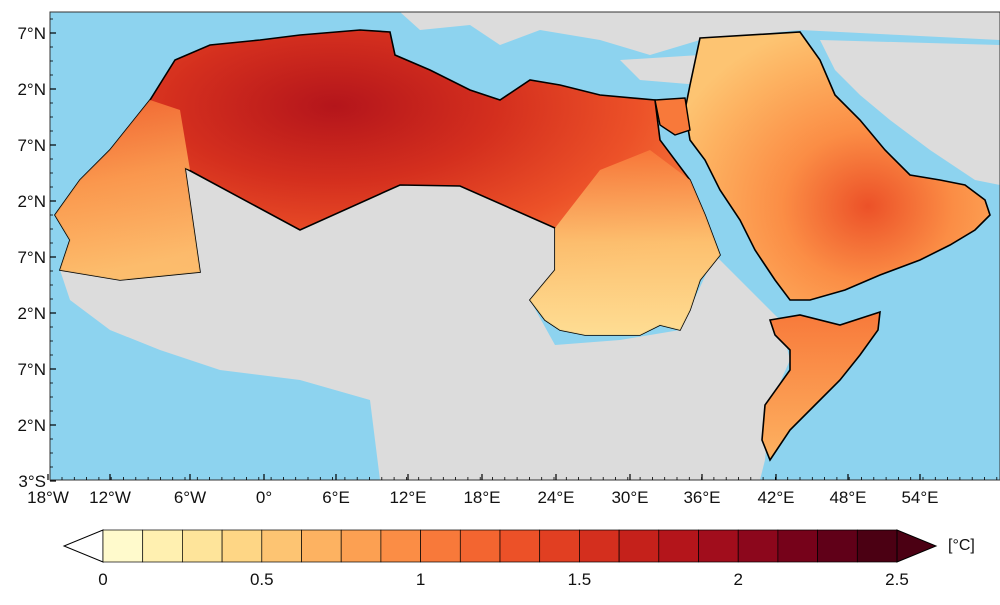 This screenshot has width=1000, height=605. What do you see at coordinates (961, 545) in the screenshot?
I see `colorbar-unit-label: [°C]` at bounding box center [961, 545].